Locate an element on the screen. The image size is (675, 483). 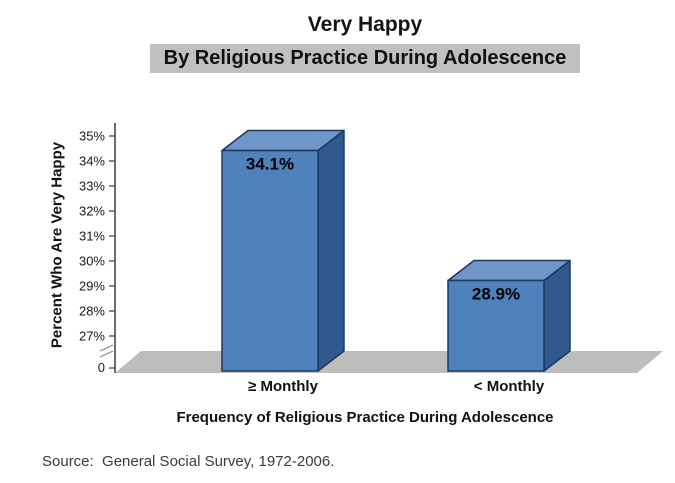
y-tick-label: 35% is located at coordinates (92, 136).